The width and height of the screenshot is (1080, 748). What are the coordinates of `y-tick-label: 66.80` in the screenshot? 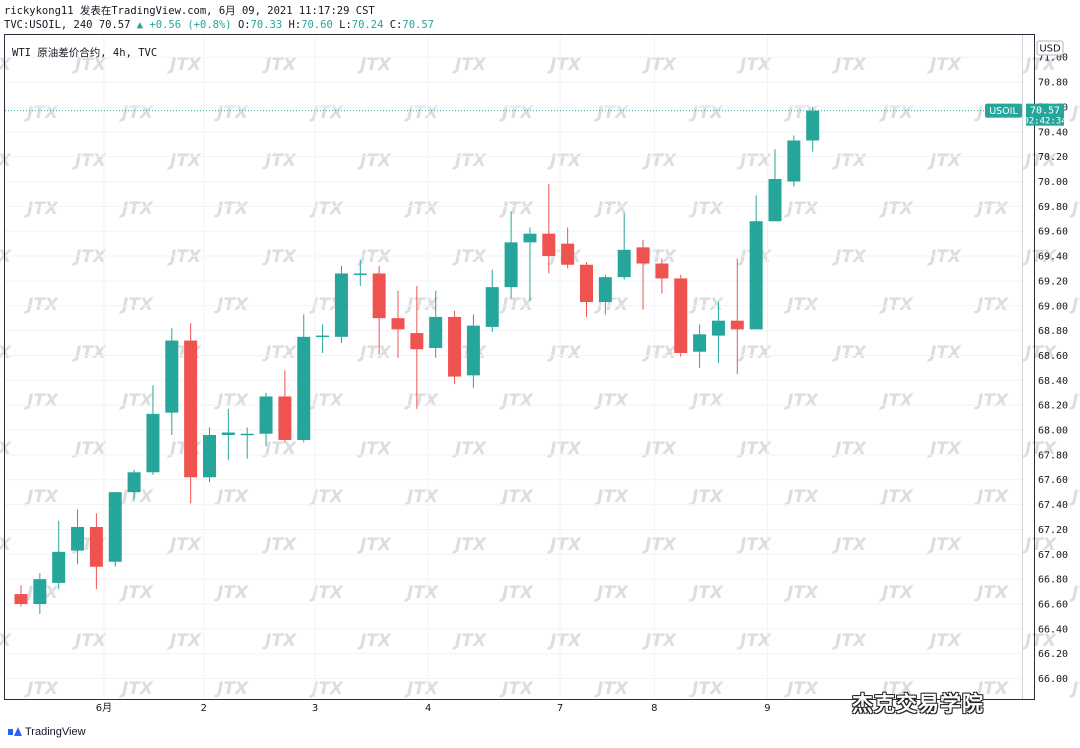 It's located at (1053, 580).